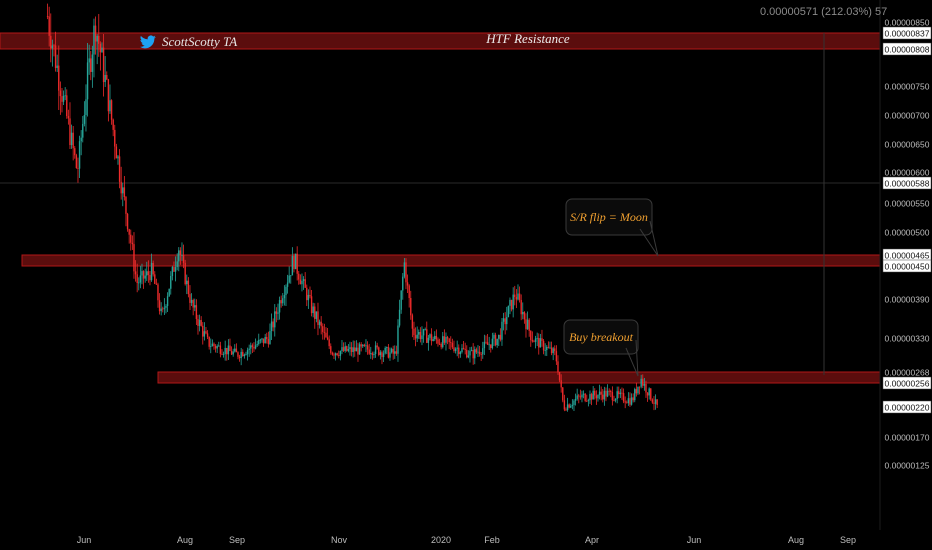  Describe the element at coordinates (609, 217) in the screenshot. I see `callout-box` at that location.